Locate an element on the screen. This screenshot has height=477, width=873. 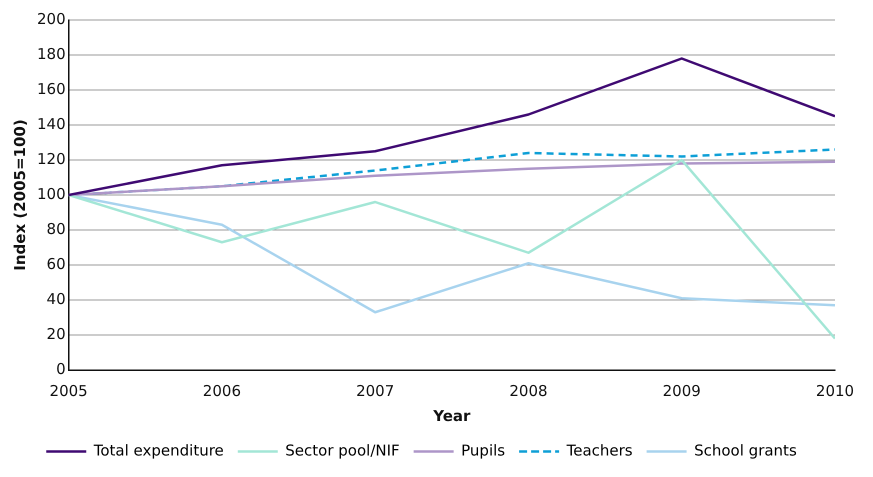
y-tick-label: 0 is located at coordinates (61, 369).